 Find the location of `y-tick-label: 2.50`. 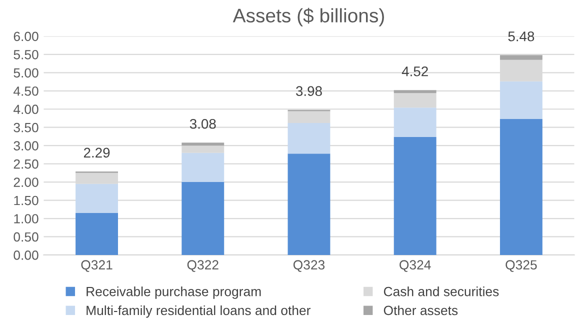

y-tick-label: 2.50 is located at coordinates (26, 164).